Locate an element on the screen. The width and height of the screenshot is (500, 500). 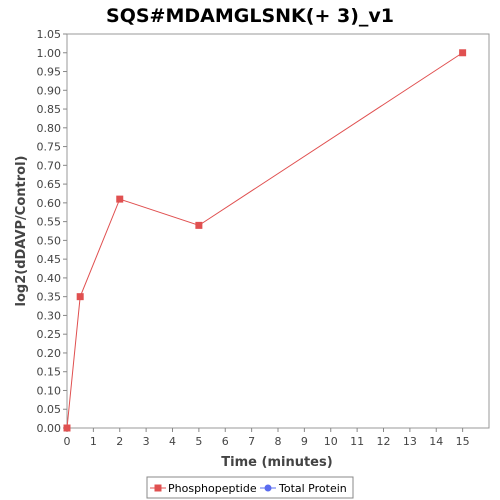
x-tick-label: 9 is located at coordinates (304, 441).